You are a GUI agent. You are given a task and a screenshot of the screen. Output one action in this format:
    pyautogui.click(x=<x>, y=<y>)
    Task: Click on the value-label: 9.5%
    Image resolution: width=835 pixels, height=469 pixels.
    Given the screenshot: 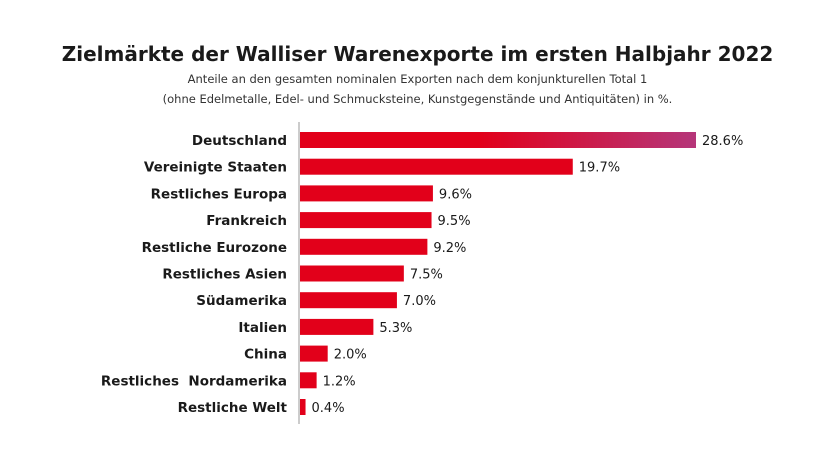 What is the action you would take?
    pyautogui.click(x=454, y=221)
    